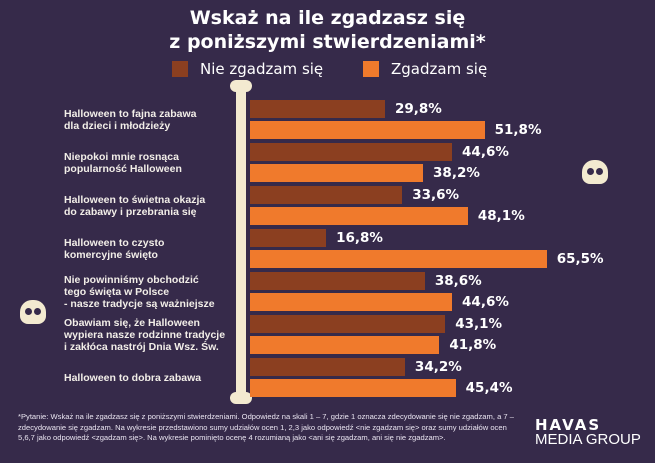 The image size is (655, 463). I want to click on category-line: popularność Halloween, so click(123, 169).